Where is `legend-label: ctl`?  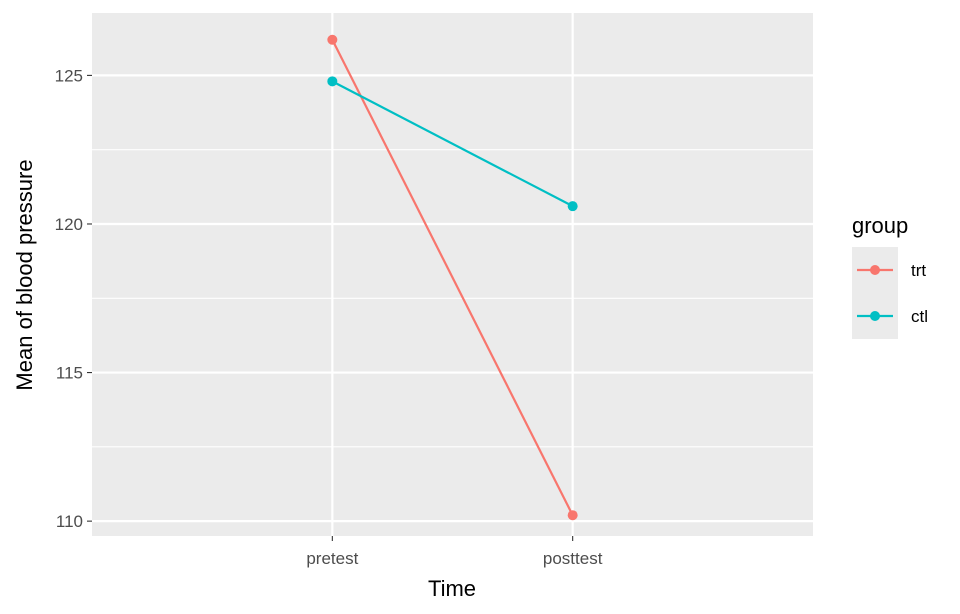
legend-label: ctl is located at coordinates (919, 316).